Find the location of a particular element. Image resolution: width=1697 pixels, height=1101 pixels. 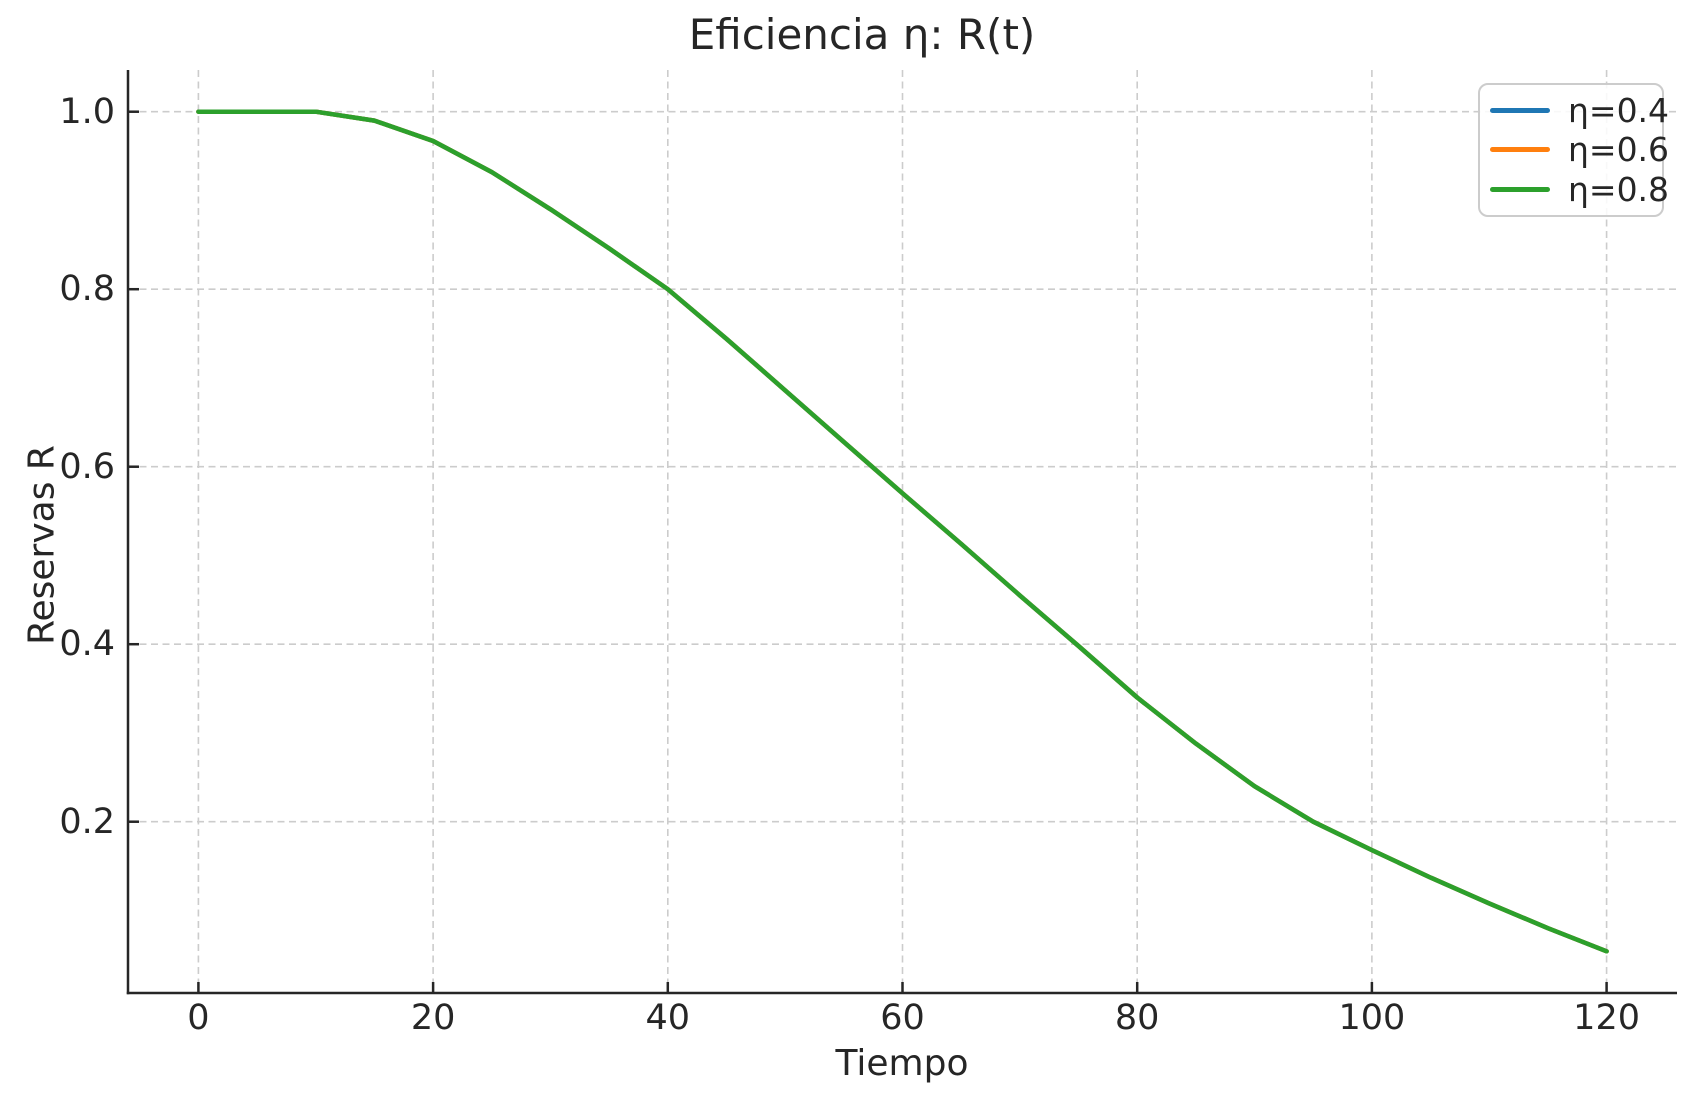

legend-label-eta-0.8: η=0.8 is located at coordinates (1619, 189).